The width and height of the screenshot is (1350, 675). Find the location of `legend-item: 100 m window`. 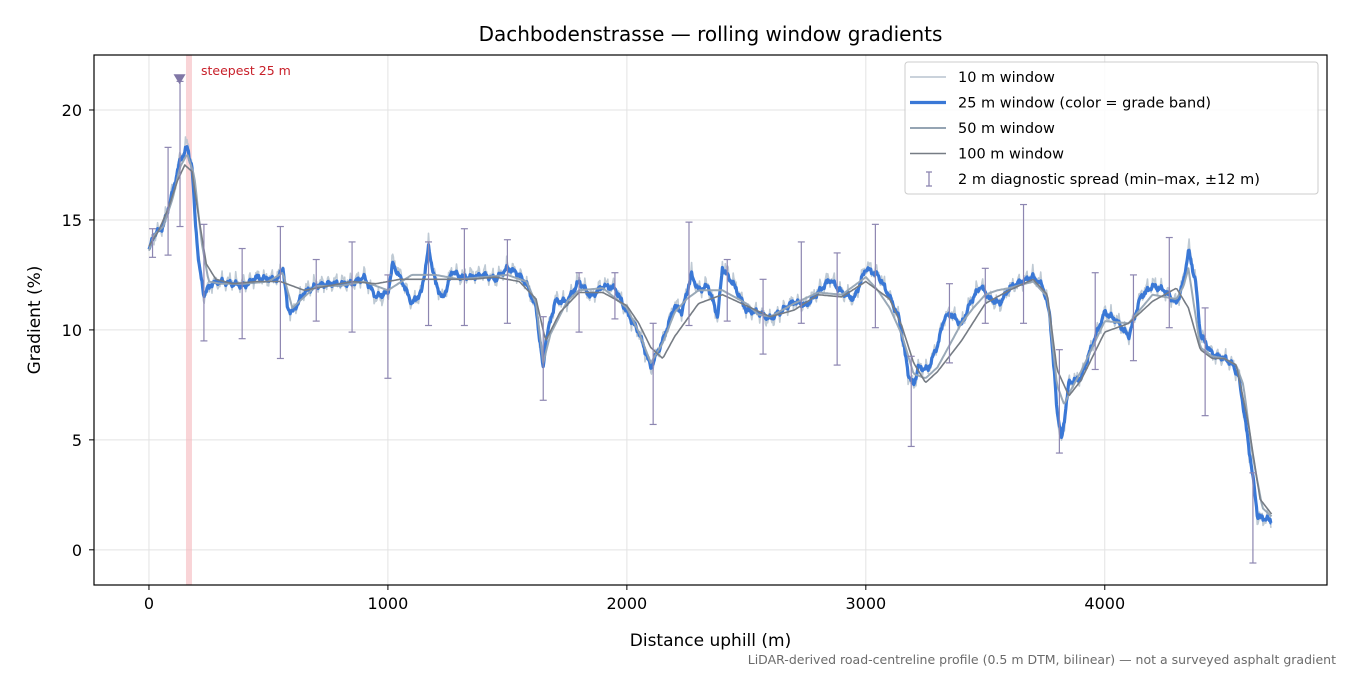

legend-item: 100 m window is located at coordinates (987, 155).